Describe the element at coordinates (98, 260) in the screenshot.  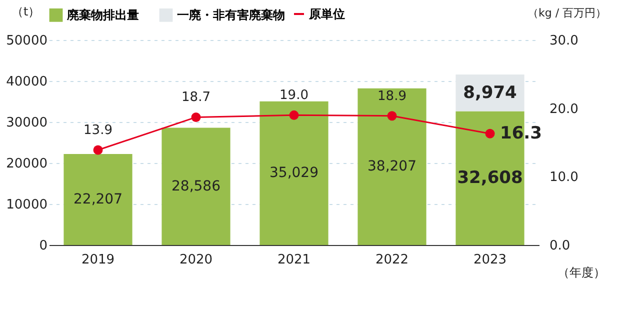
I see `x-tick-label: 2019` at that location.